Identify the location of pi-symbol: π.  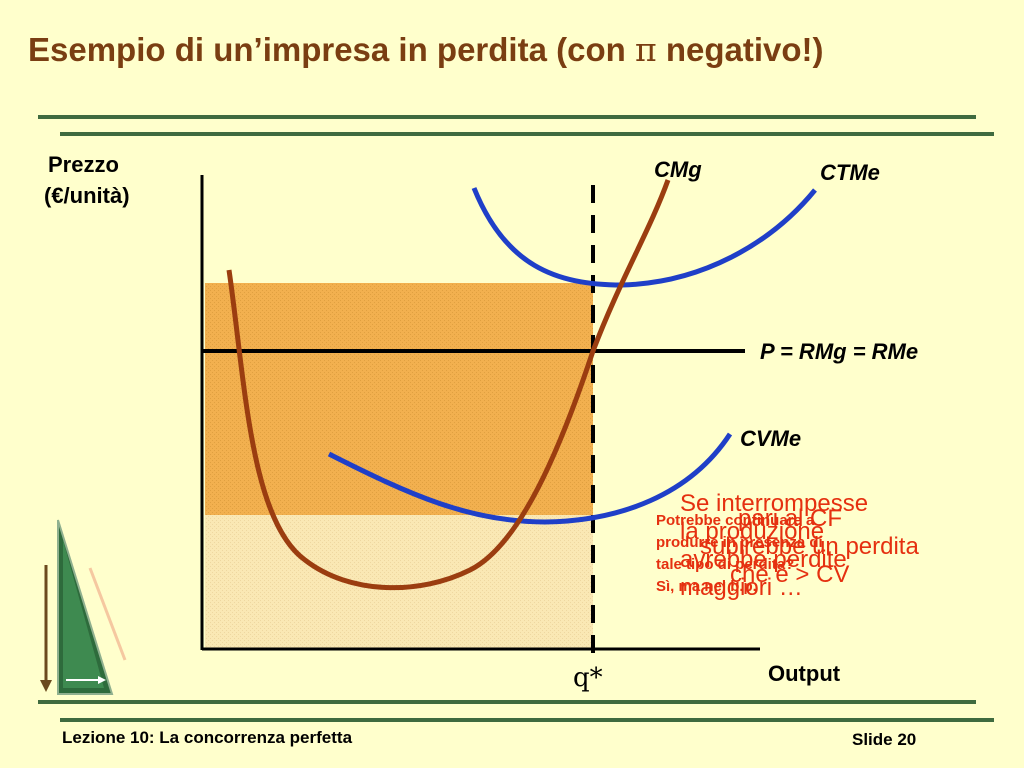
(645, 49).